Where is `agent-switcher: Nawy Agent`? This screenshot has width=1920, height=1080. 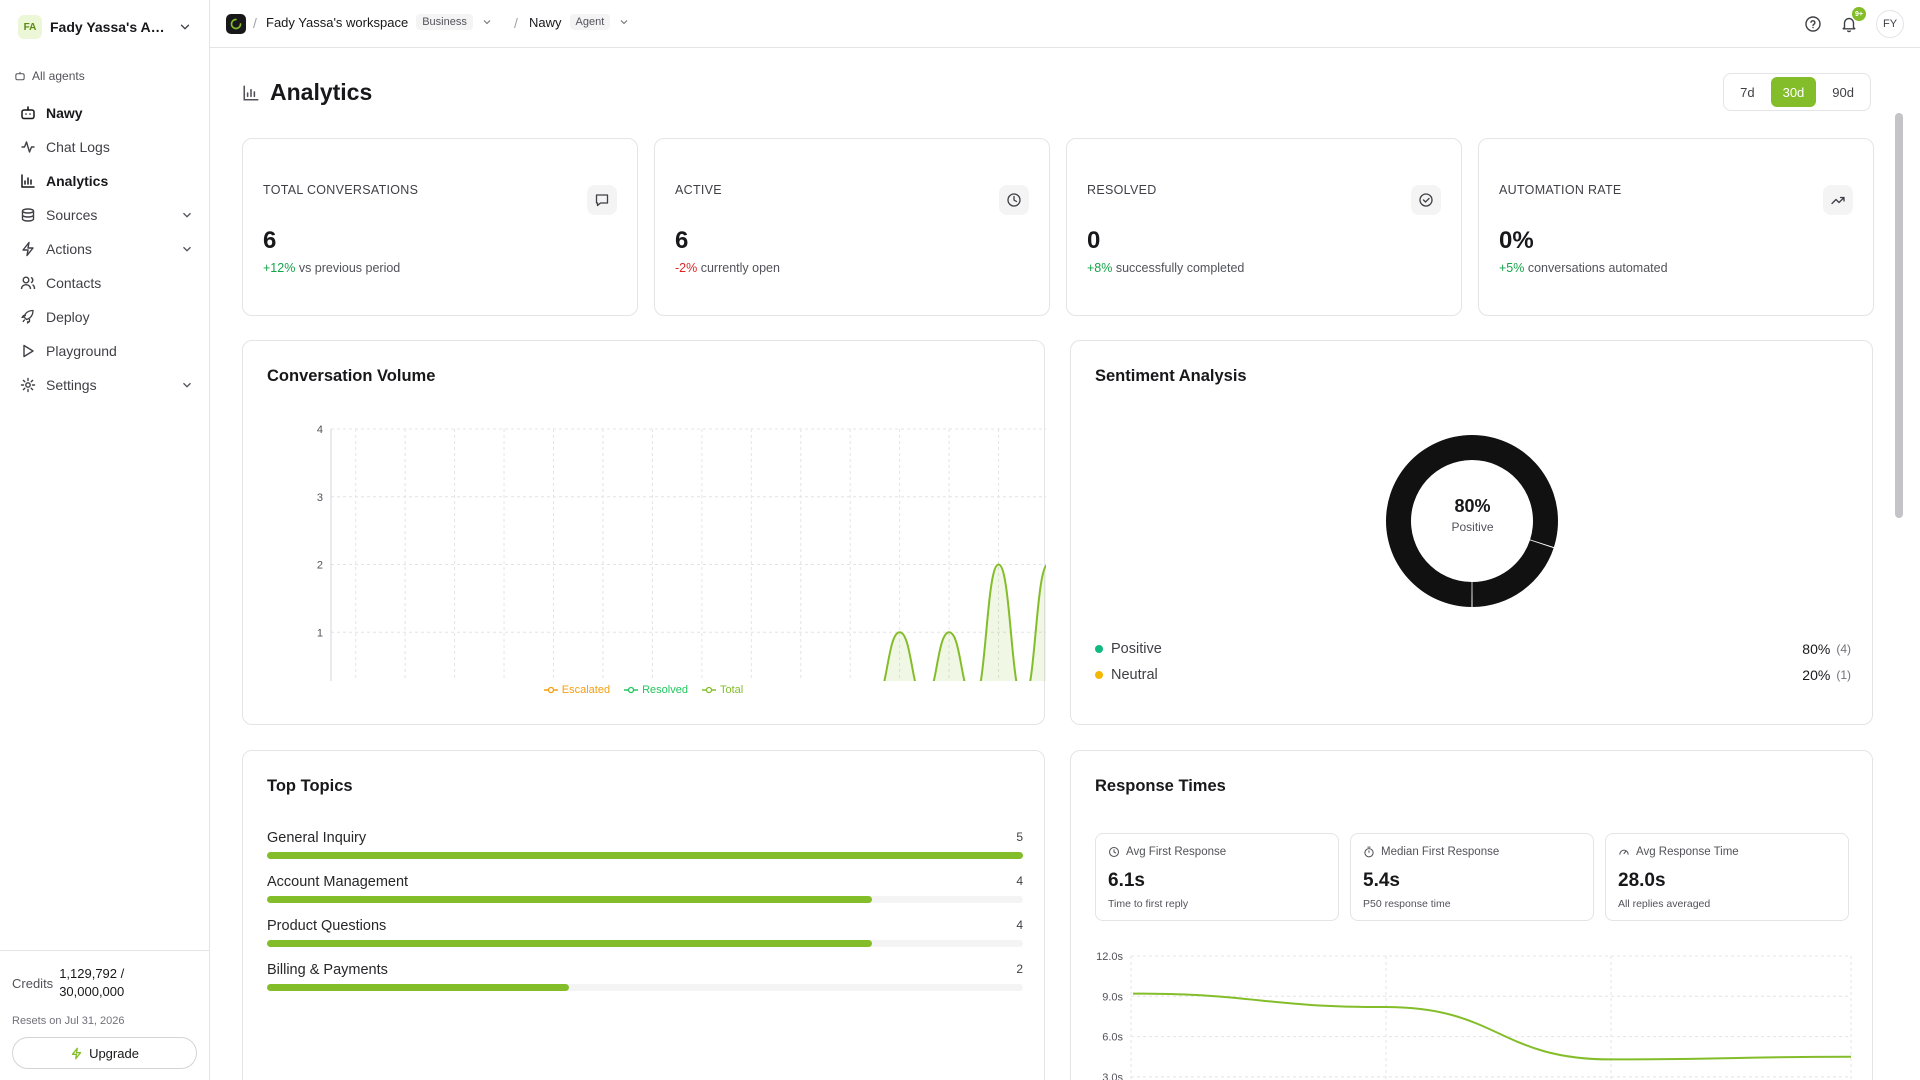 agent-switcher: Nawy Agent is located at coordinates (579, 22).